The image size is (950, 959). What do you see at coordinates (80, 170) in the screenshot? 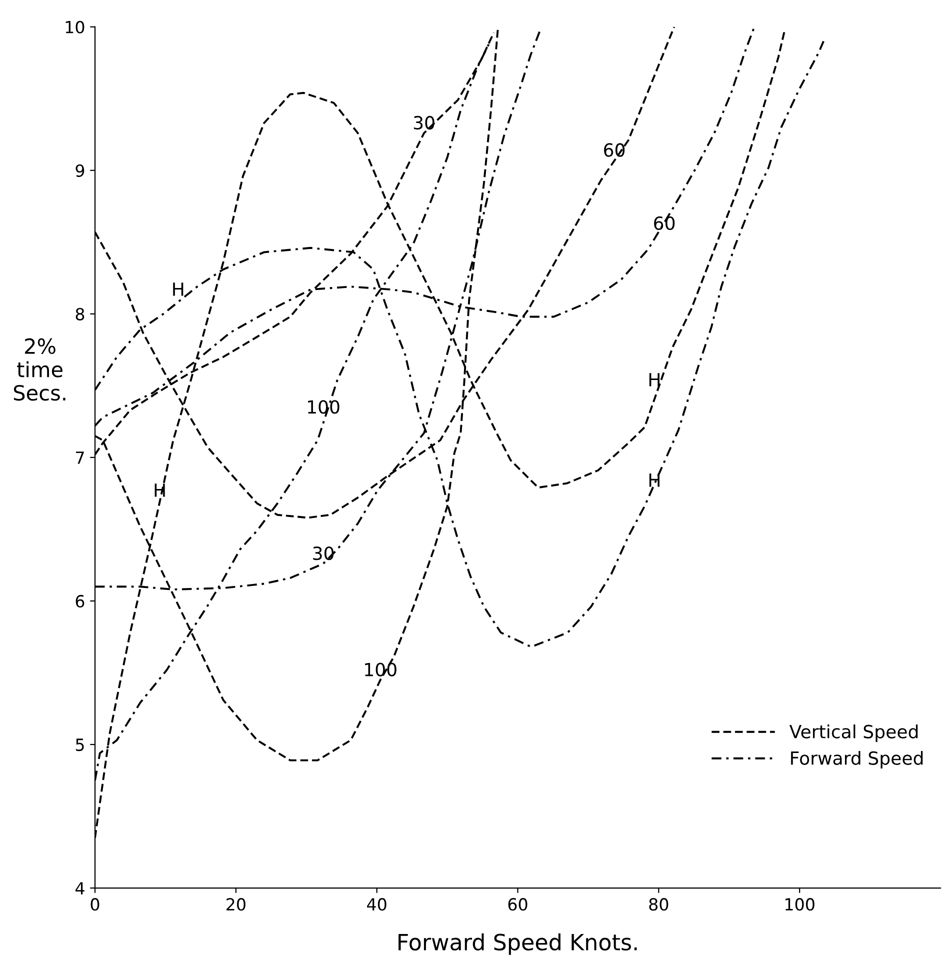
I see `y-tick-label: 9` at bounding box center [80, 170].